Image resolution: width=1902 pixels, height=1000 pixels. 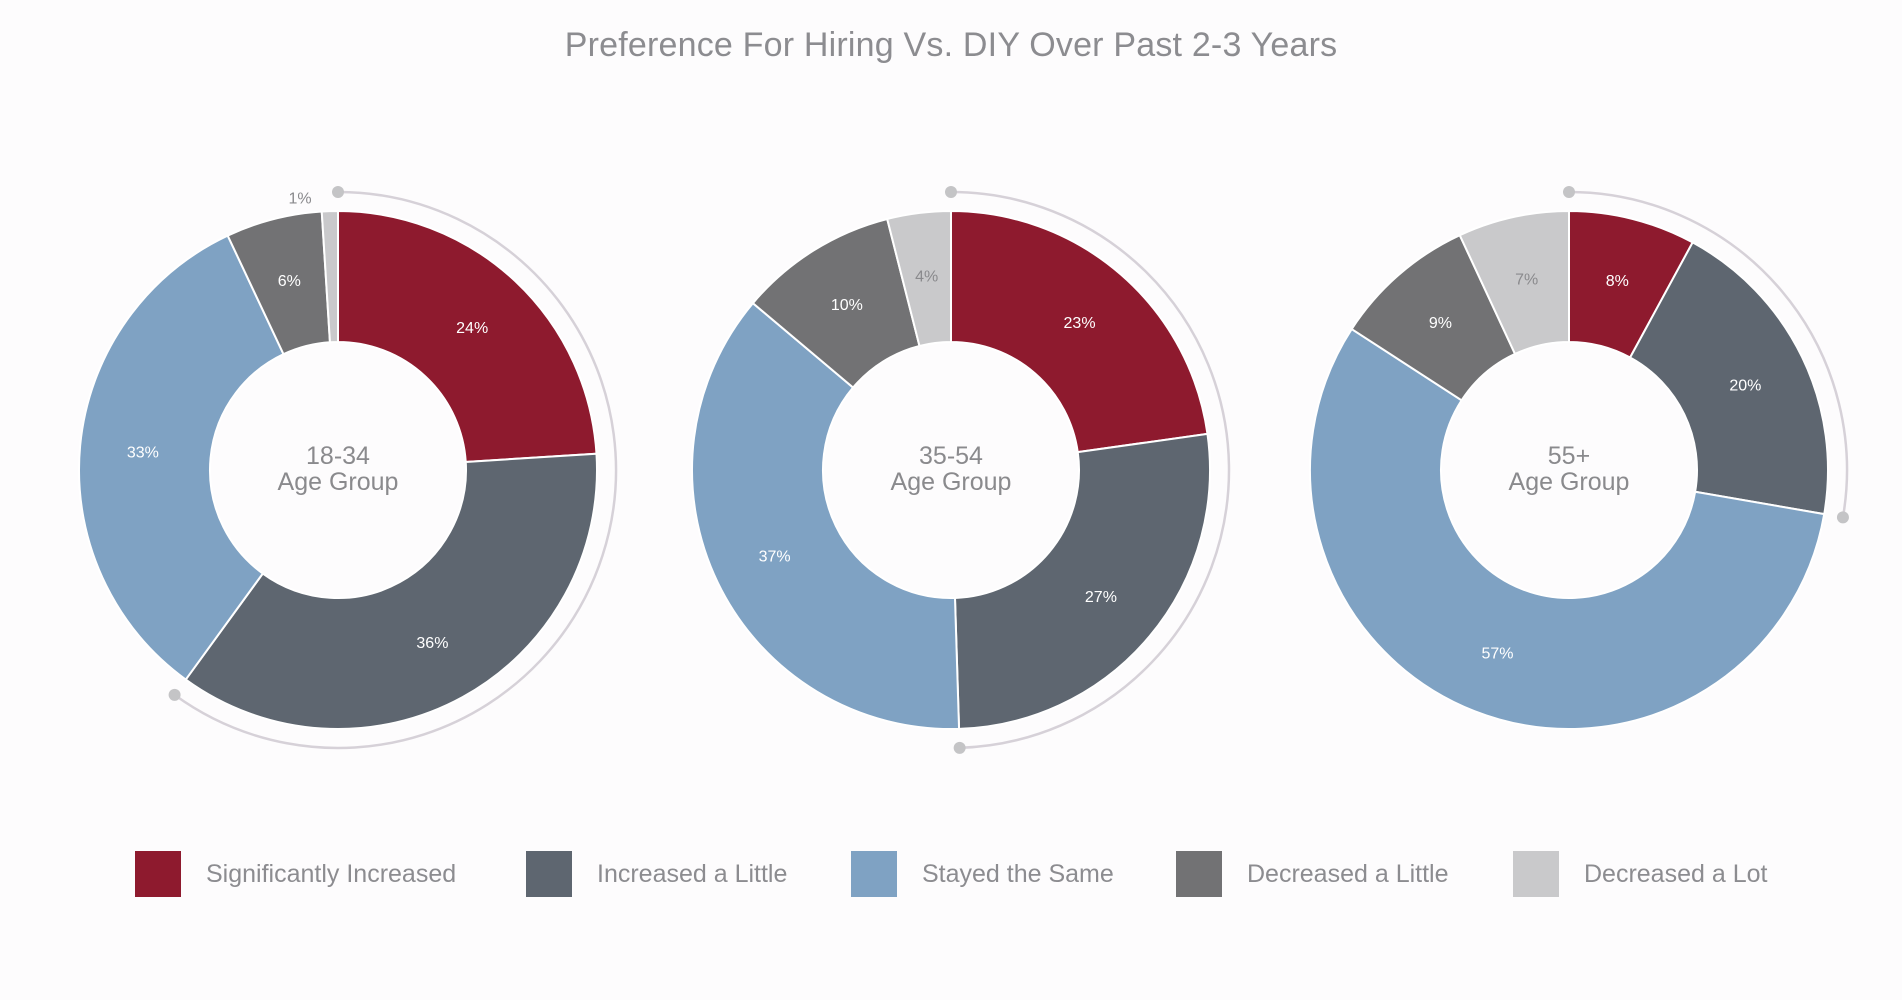 What do you see at coordinates (432, 643) in the screenshot?
I see `slice-label-increased-a-little: 36%` at bounding box center [432, 643].